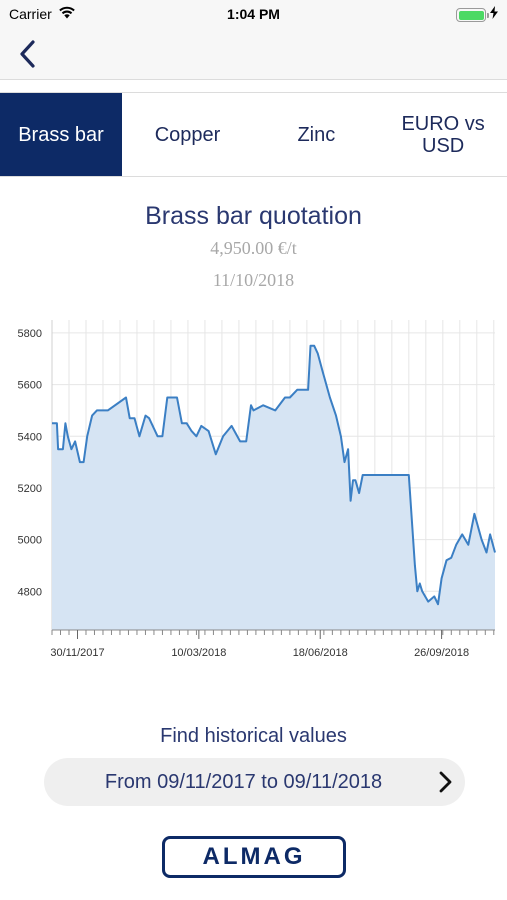 This screenshot has width=507, height=900. I want to click on tab-copper: Copper, so click(187, 134).